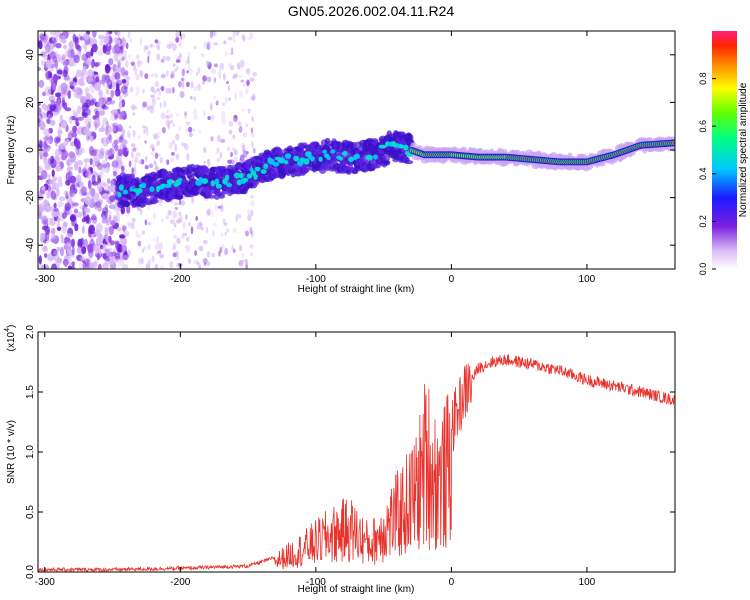 This screenshot has width=750, height=600. What do you see at coordinates (316, 582) in the screenshot?
I see `x-tick-label: -100` at bounding box center [316, 582].